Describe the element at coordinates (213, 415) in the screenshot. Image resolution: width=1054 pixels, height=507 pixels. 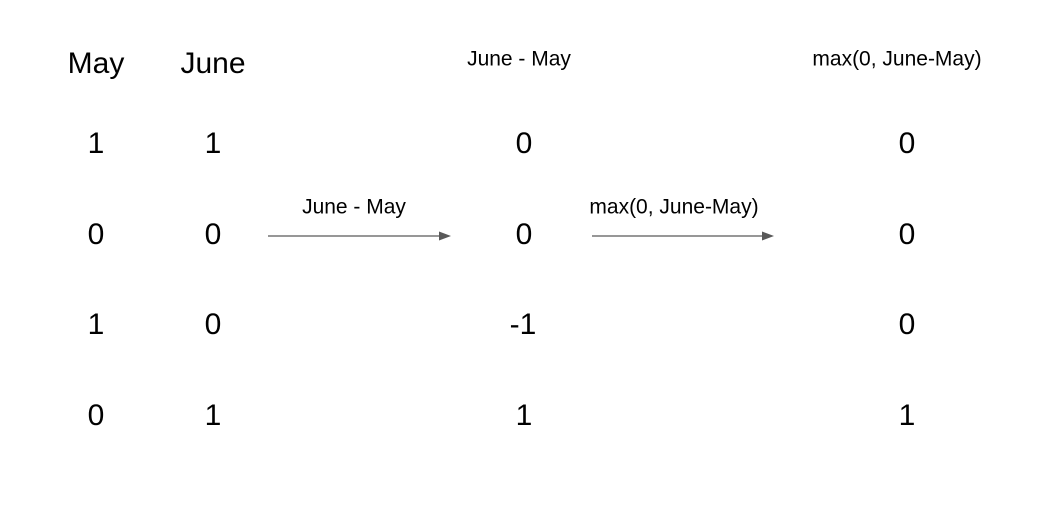
I see `row-4-june: 1` at that location.